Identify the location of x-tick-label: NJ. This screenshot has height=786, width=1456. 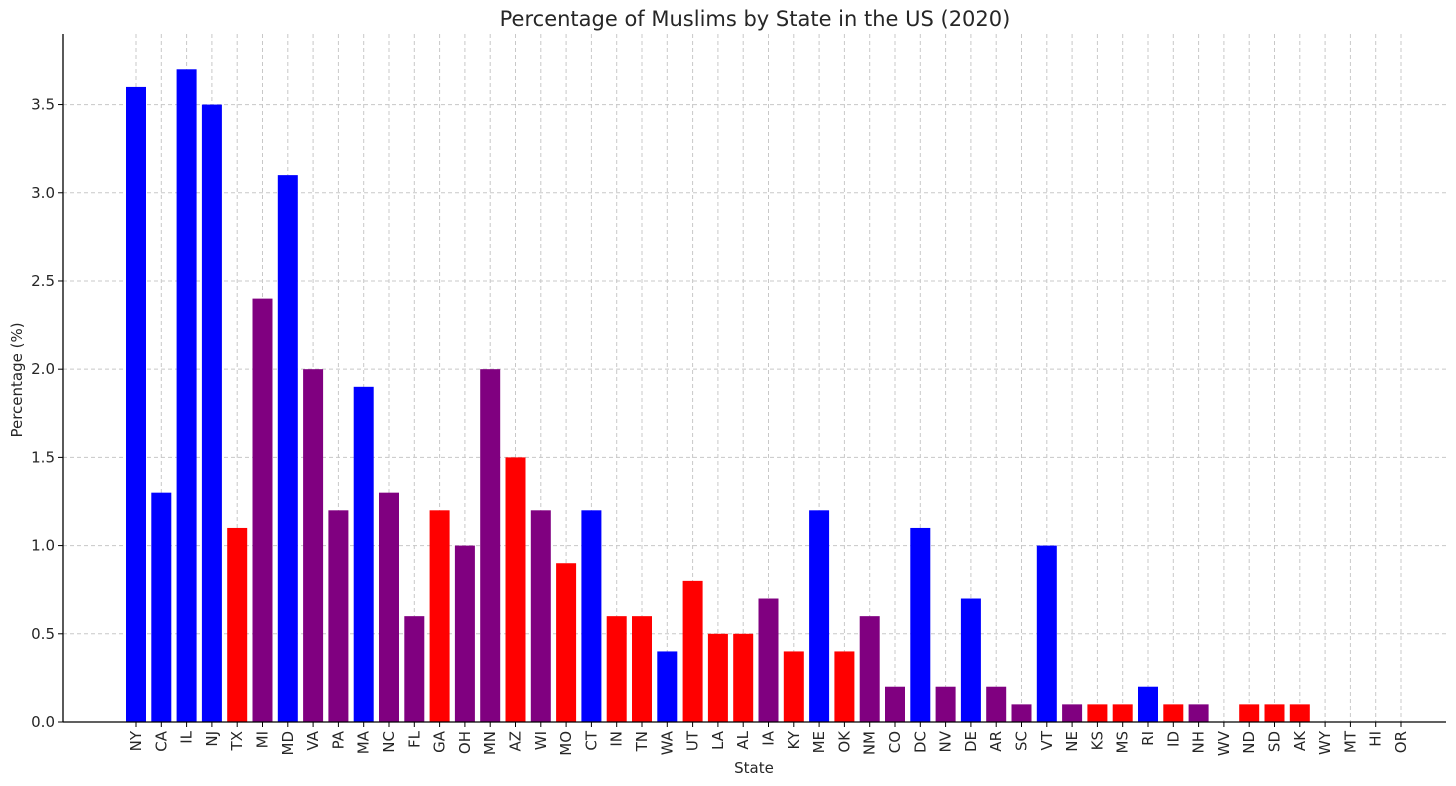
(212, 739).